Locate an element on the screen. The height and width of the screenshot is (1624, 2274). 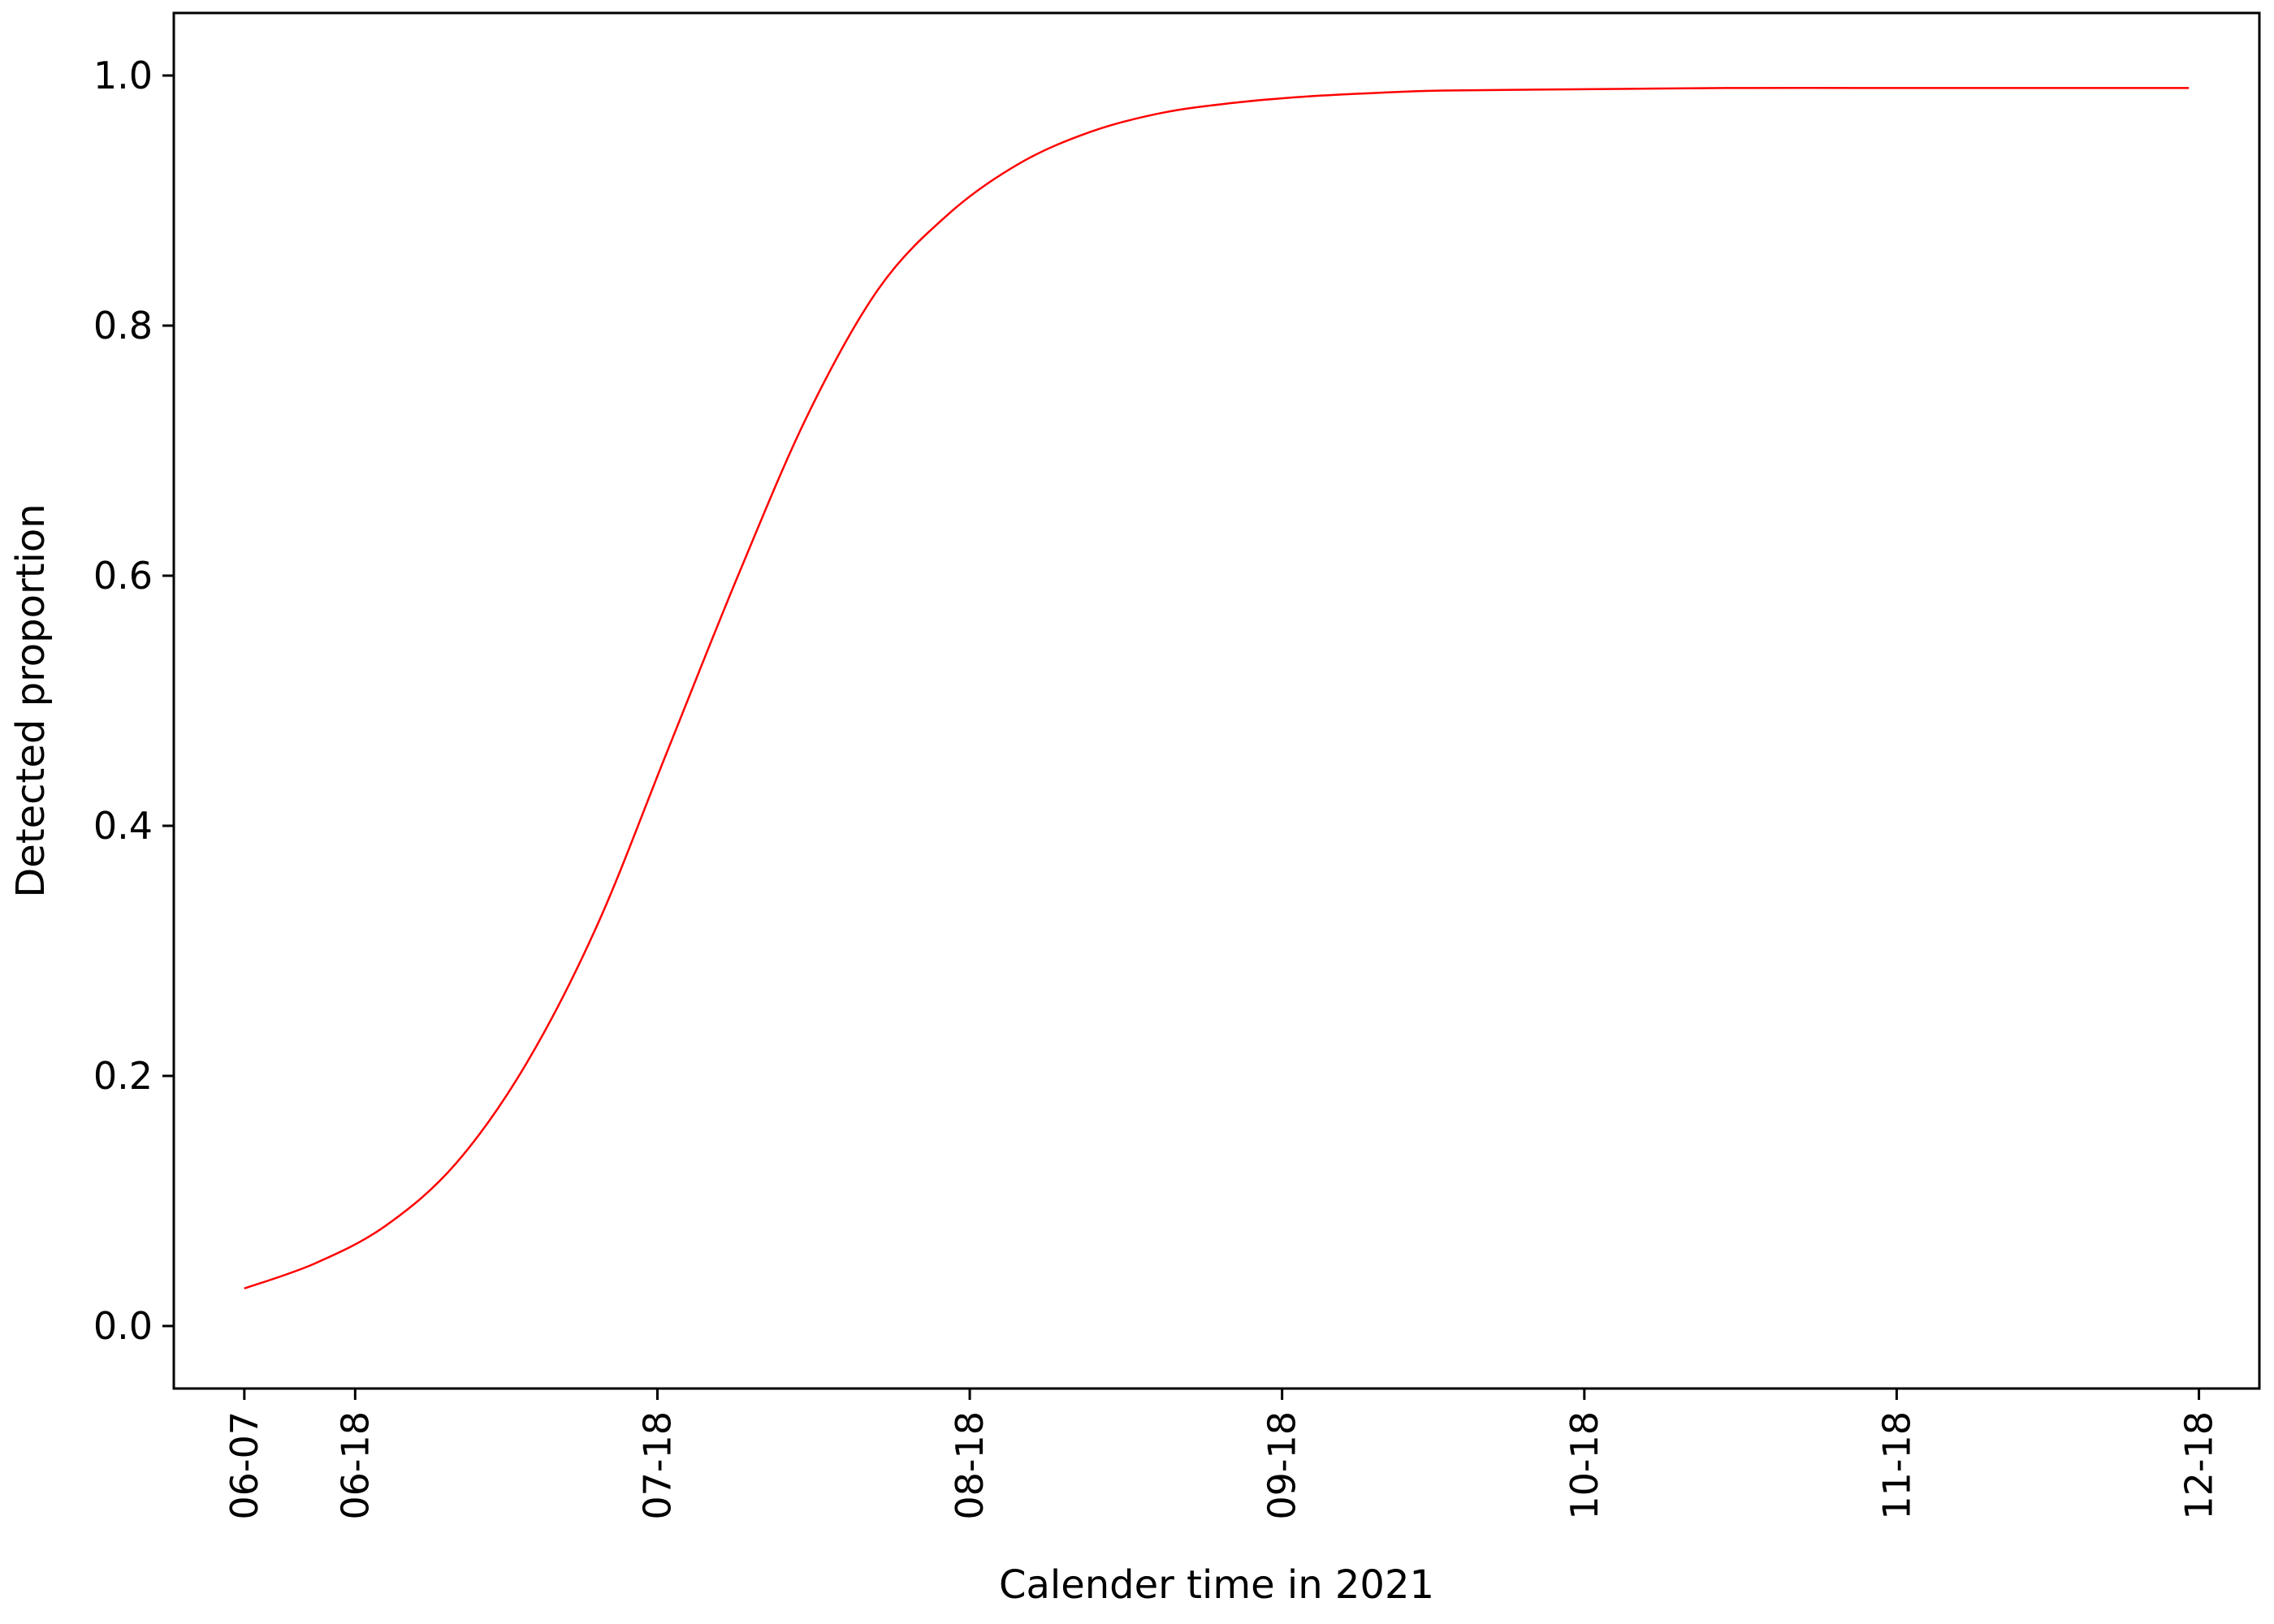
y-axis: 0.0 0.2 0.4 0.6 0.8 1.0 is located at coordinates (133, 701).